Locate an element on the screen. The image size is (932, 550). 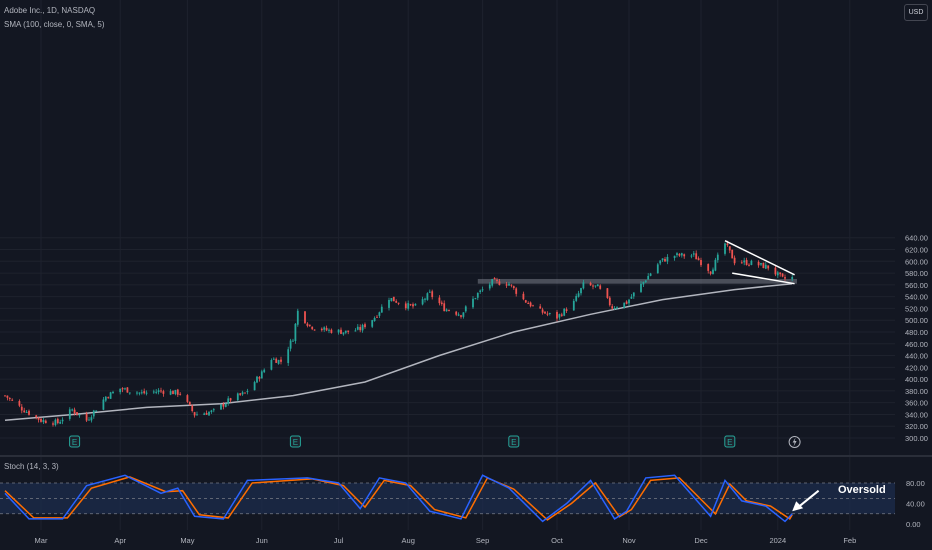
wedge-lower-line is located at coordinates (763, 278).